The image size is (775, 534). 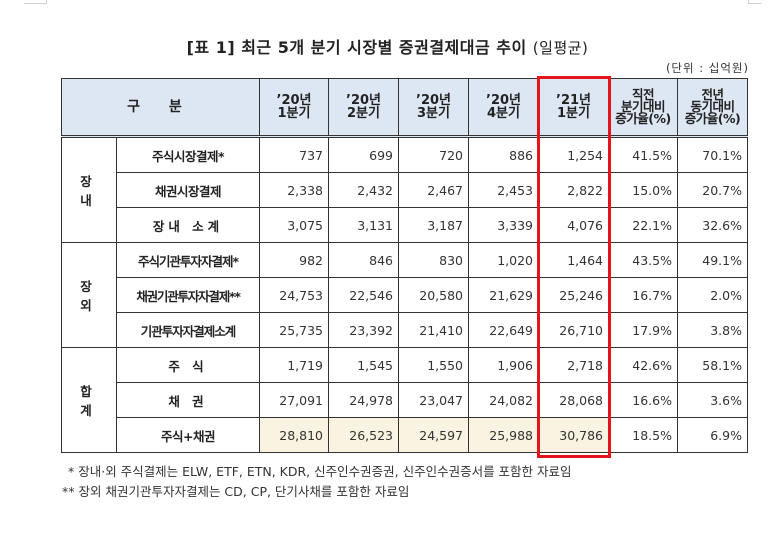 I want to click on table-title: [표 1] 최근 5개 분기 시장별 증권결제대금 추이 (일평균), so click(x=387, y=46).